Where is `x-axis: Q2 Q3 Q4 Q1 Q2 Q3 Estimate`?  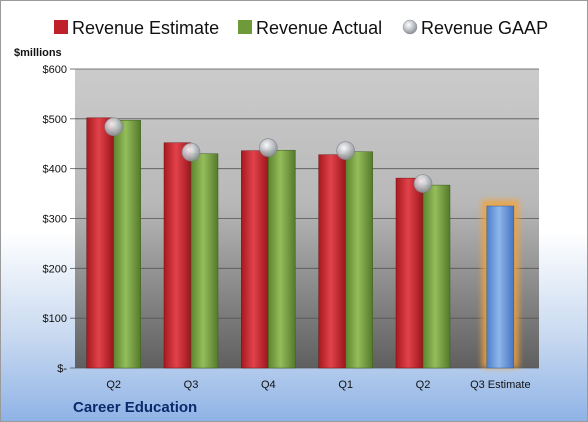 x-axis: Q2 Q3 Q4 Q1 Q2 Q3 Estimate is located at coordinates (318, 385).